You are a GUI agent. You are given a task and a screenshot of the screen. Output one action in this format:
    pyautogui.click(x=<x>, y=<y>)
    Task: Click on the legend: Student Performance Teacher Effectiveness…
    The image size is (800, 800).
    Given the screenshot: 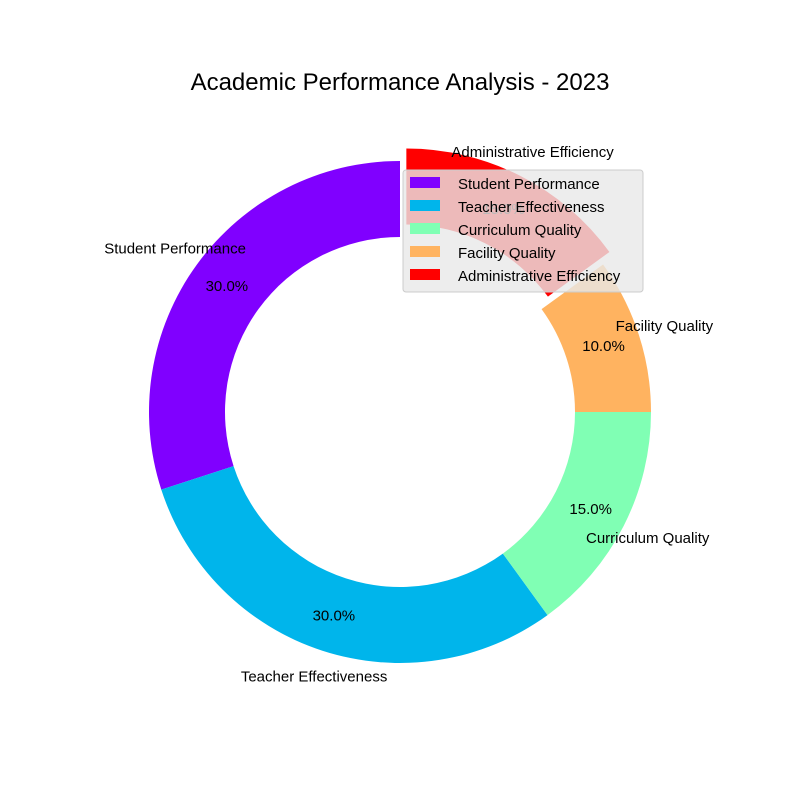 What is the action you would take?
    pyautogui.click(x=523, y=231)
    